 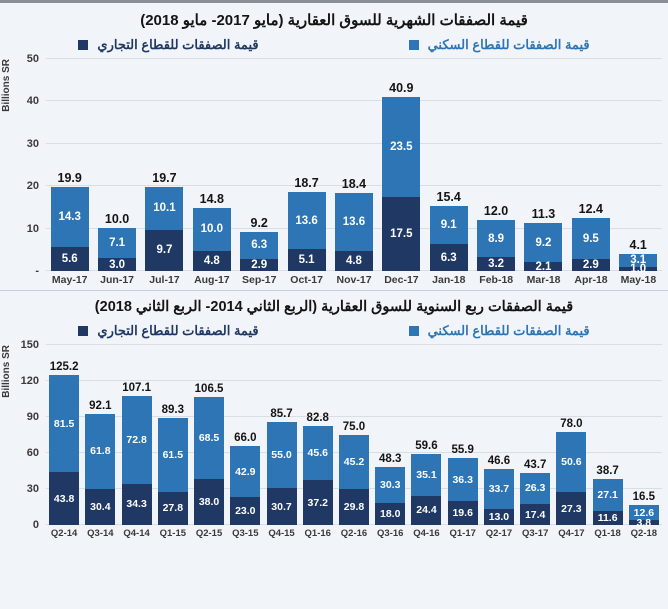 I want to click on commercial-segment: 11.6, so click(x=607, y=518).